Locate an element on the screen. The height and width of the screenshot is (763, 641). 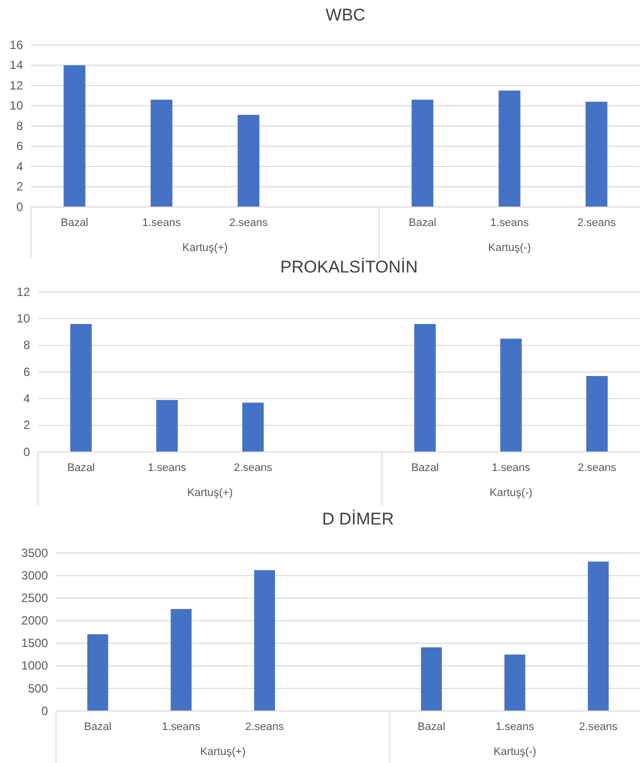
y-tick-label: 500 is located at coordinates (38, 688).